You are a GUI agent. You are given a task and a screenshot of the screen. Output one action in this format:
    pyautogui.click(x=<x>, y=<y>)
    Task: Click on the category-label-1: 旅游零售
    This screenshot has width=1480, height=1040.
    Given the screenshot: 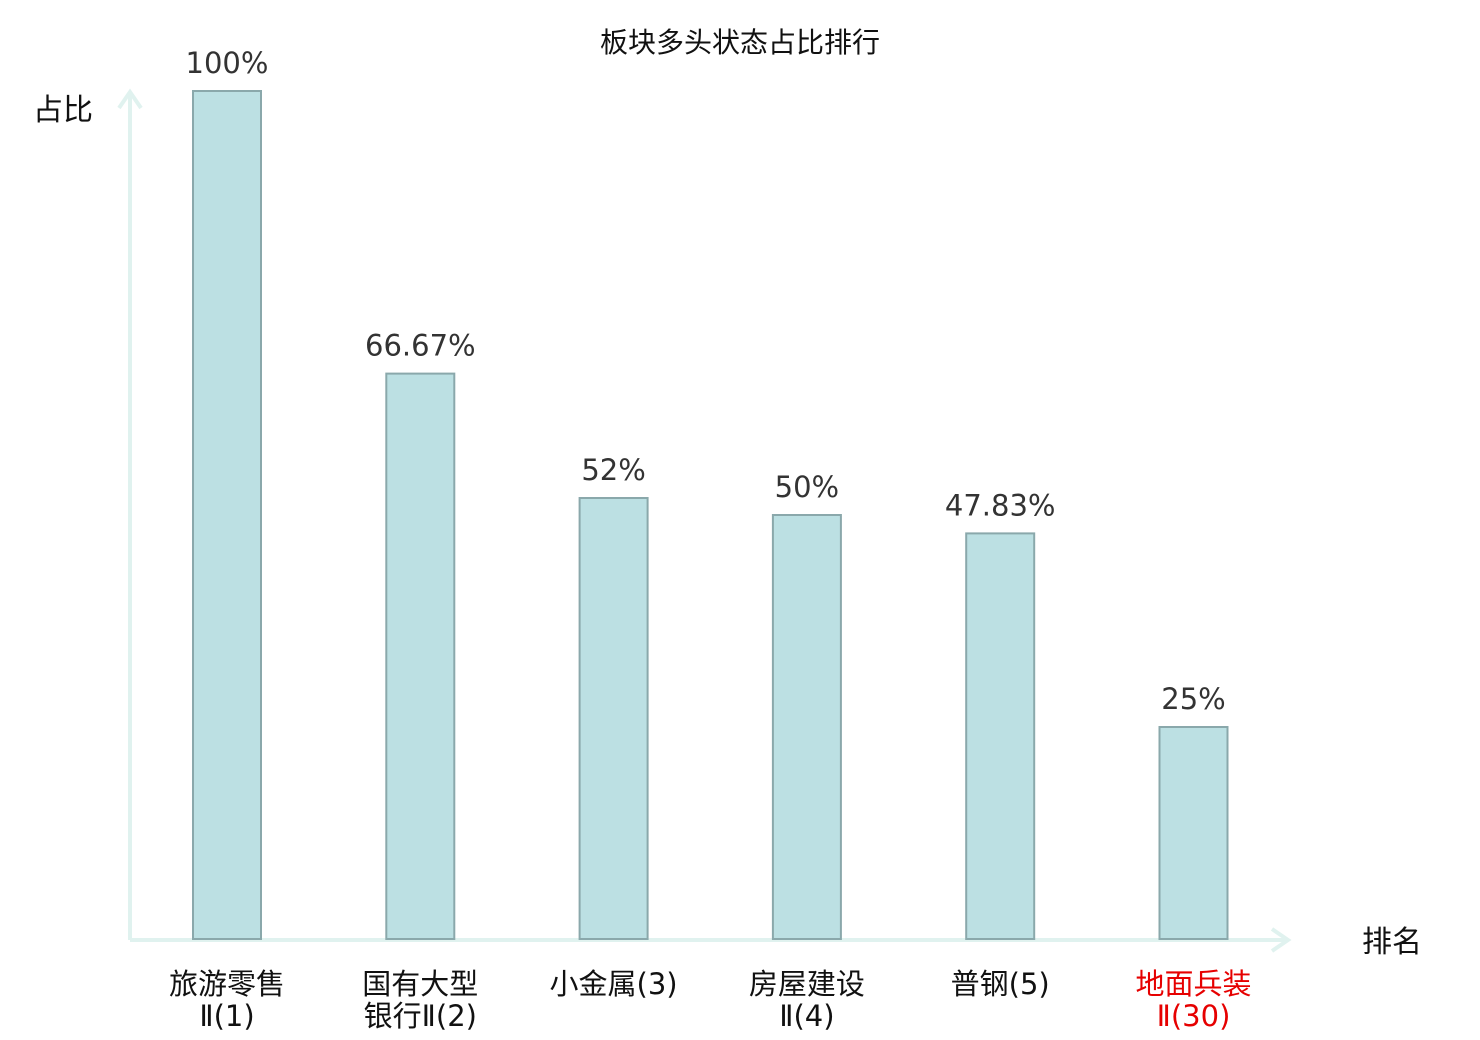 What is the action you would take?
    pyautogui.click(x=227, y=984)
    